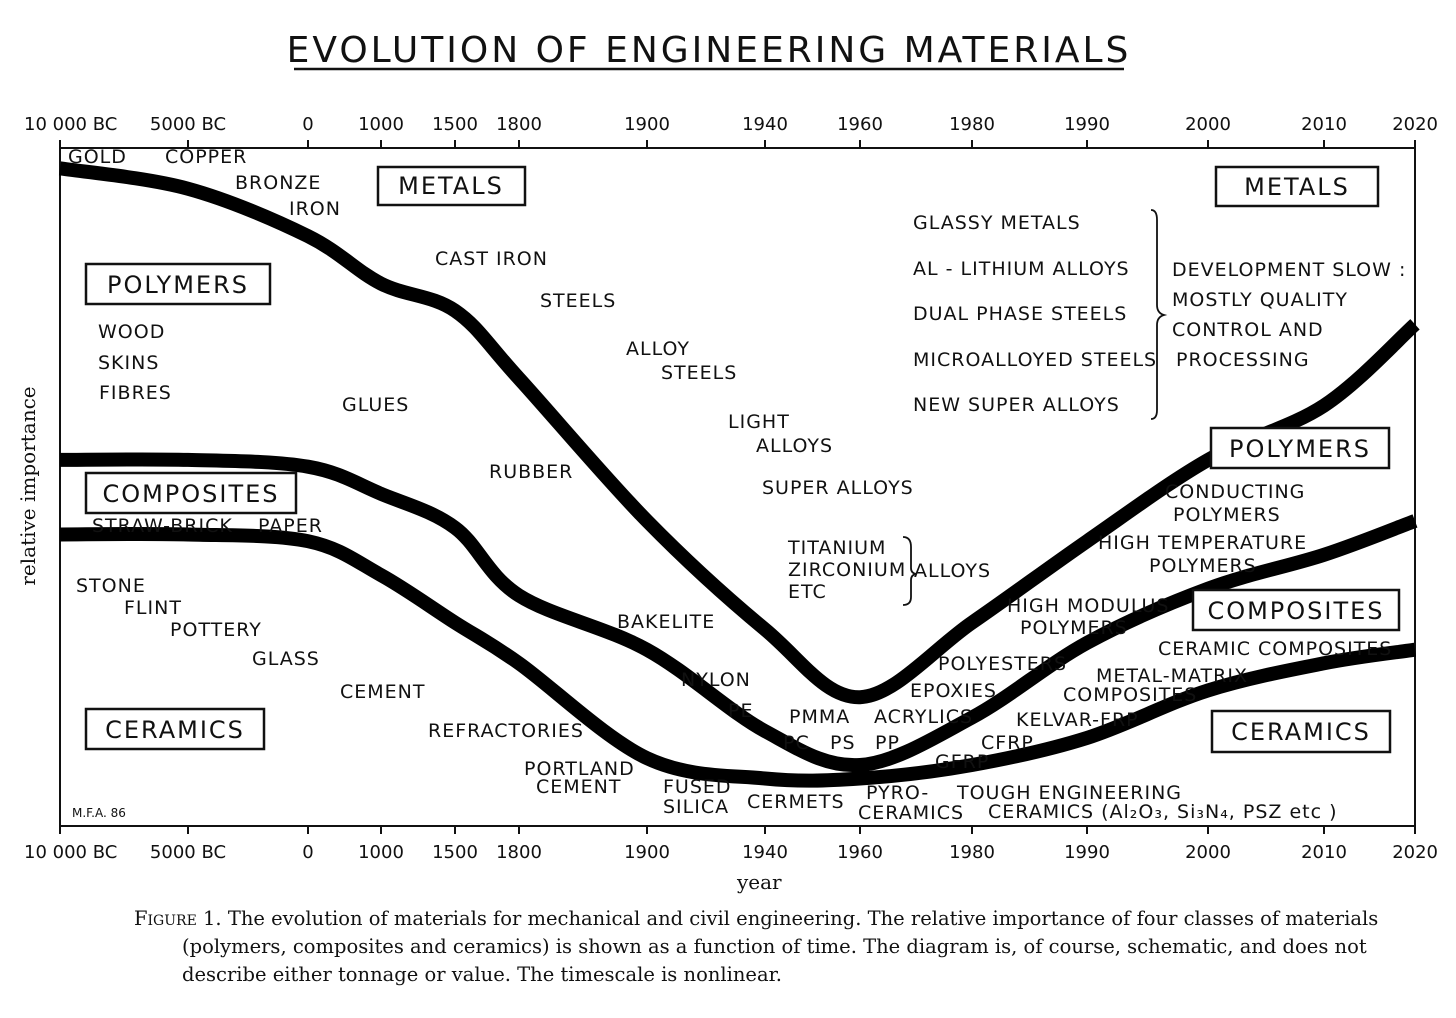 The image size is (1456, 1018). What do you see at coordinates (97, 157) in the screenshot?
I see `annotation-gold: GOLD` at bounding box center [97, 157].